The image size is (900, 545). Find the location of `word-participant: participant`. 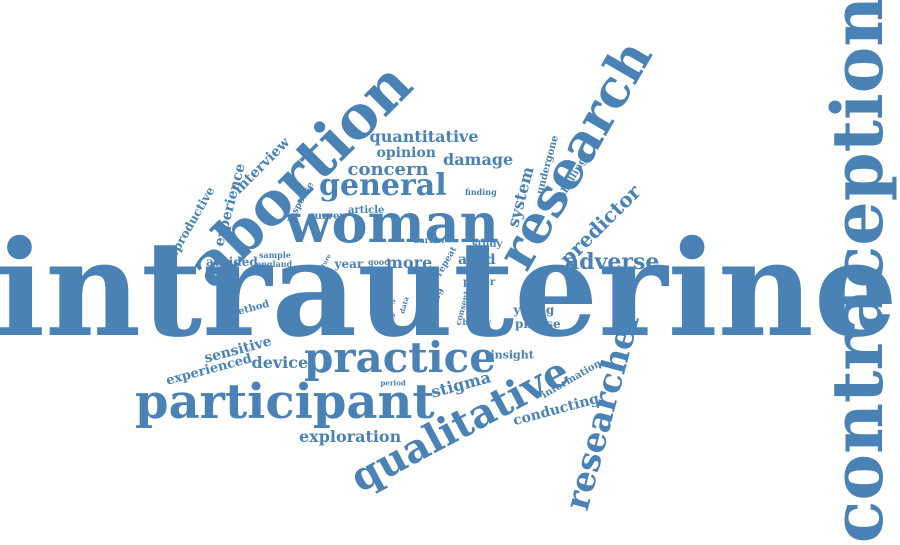

word-participant: participant is located at coordinates (285, 402).